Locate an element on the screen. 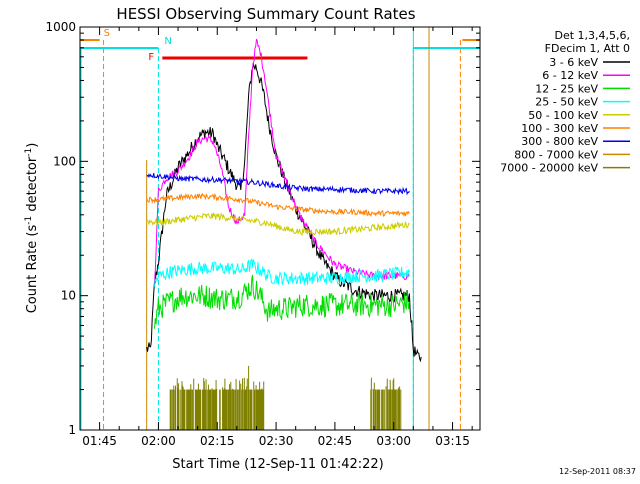  legend-entry-6: 300 - 800 keV is located at coordinates (575, 141).